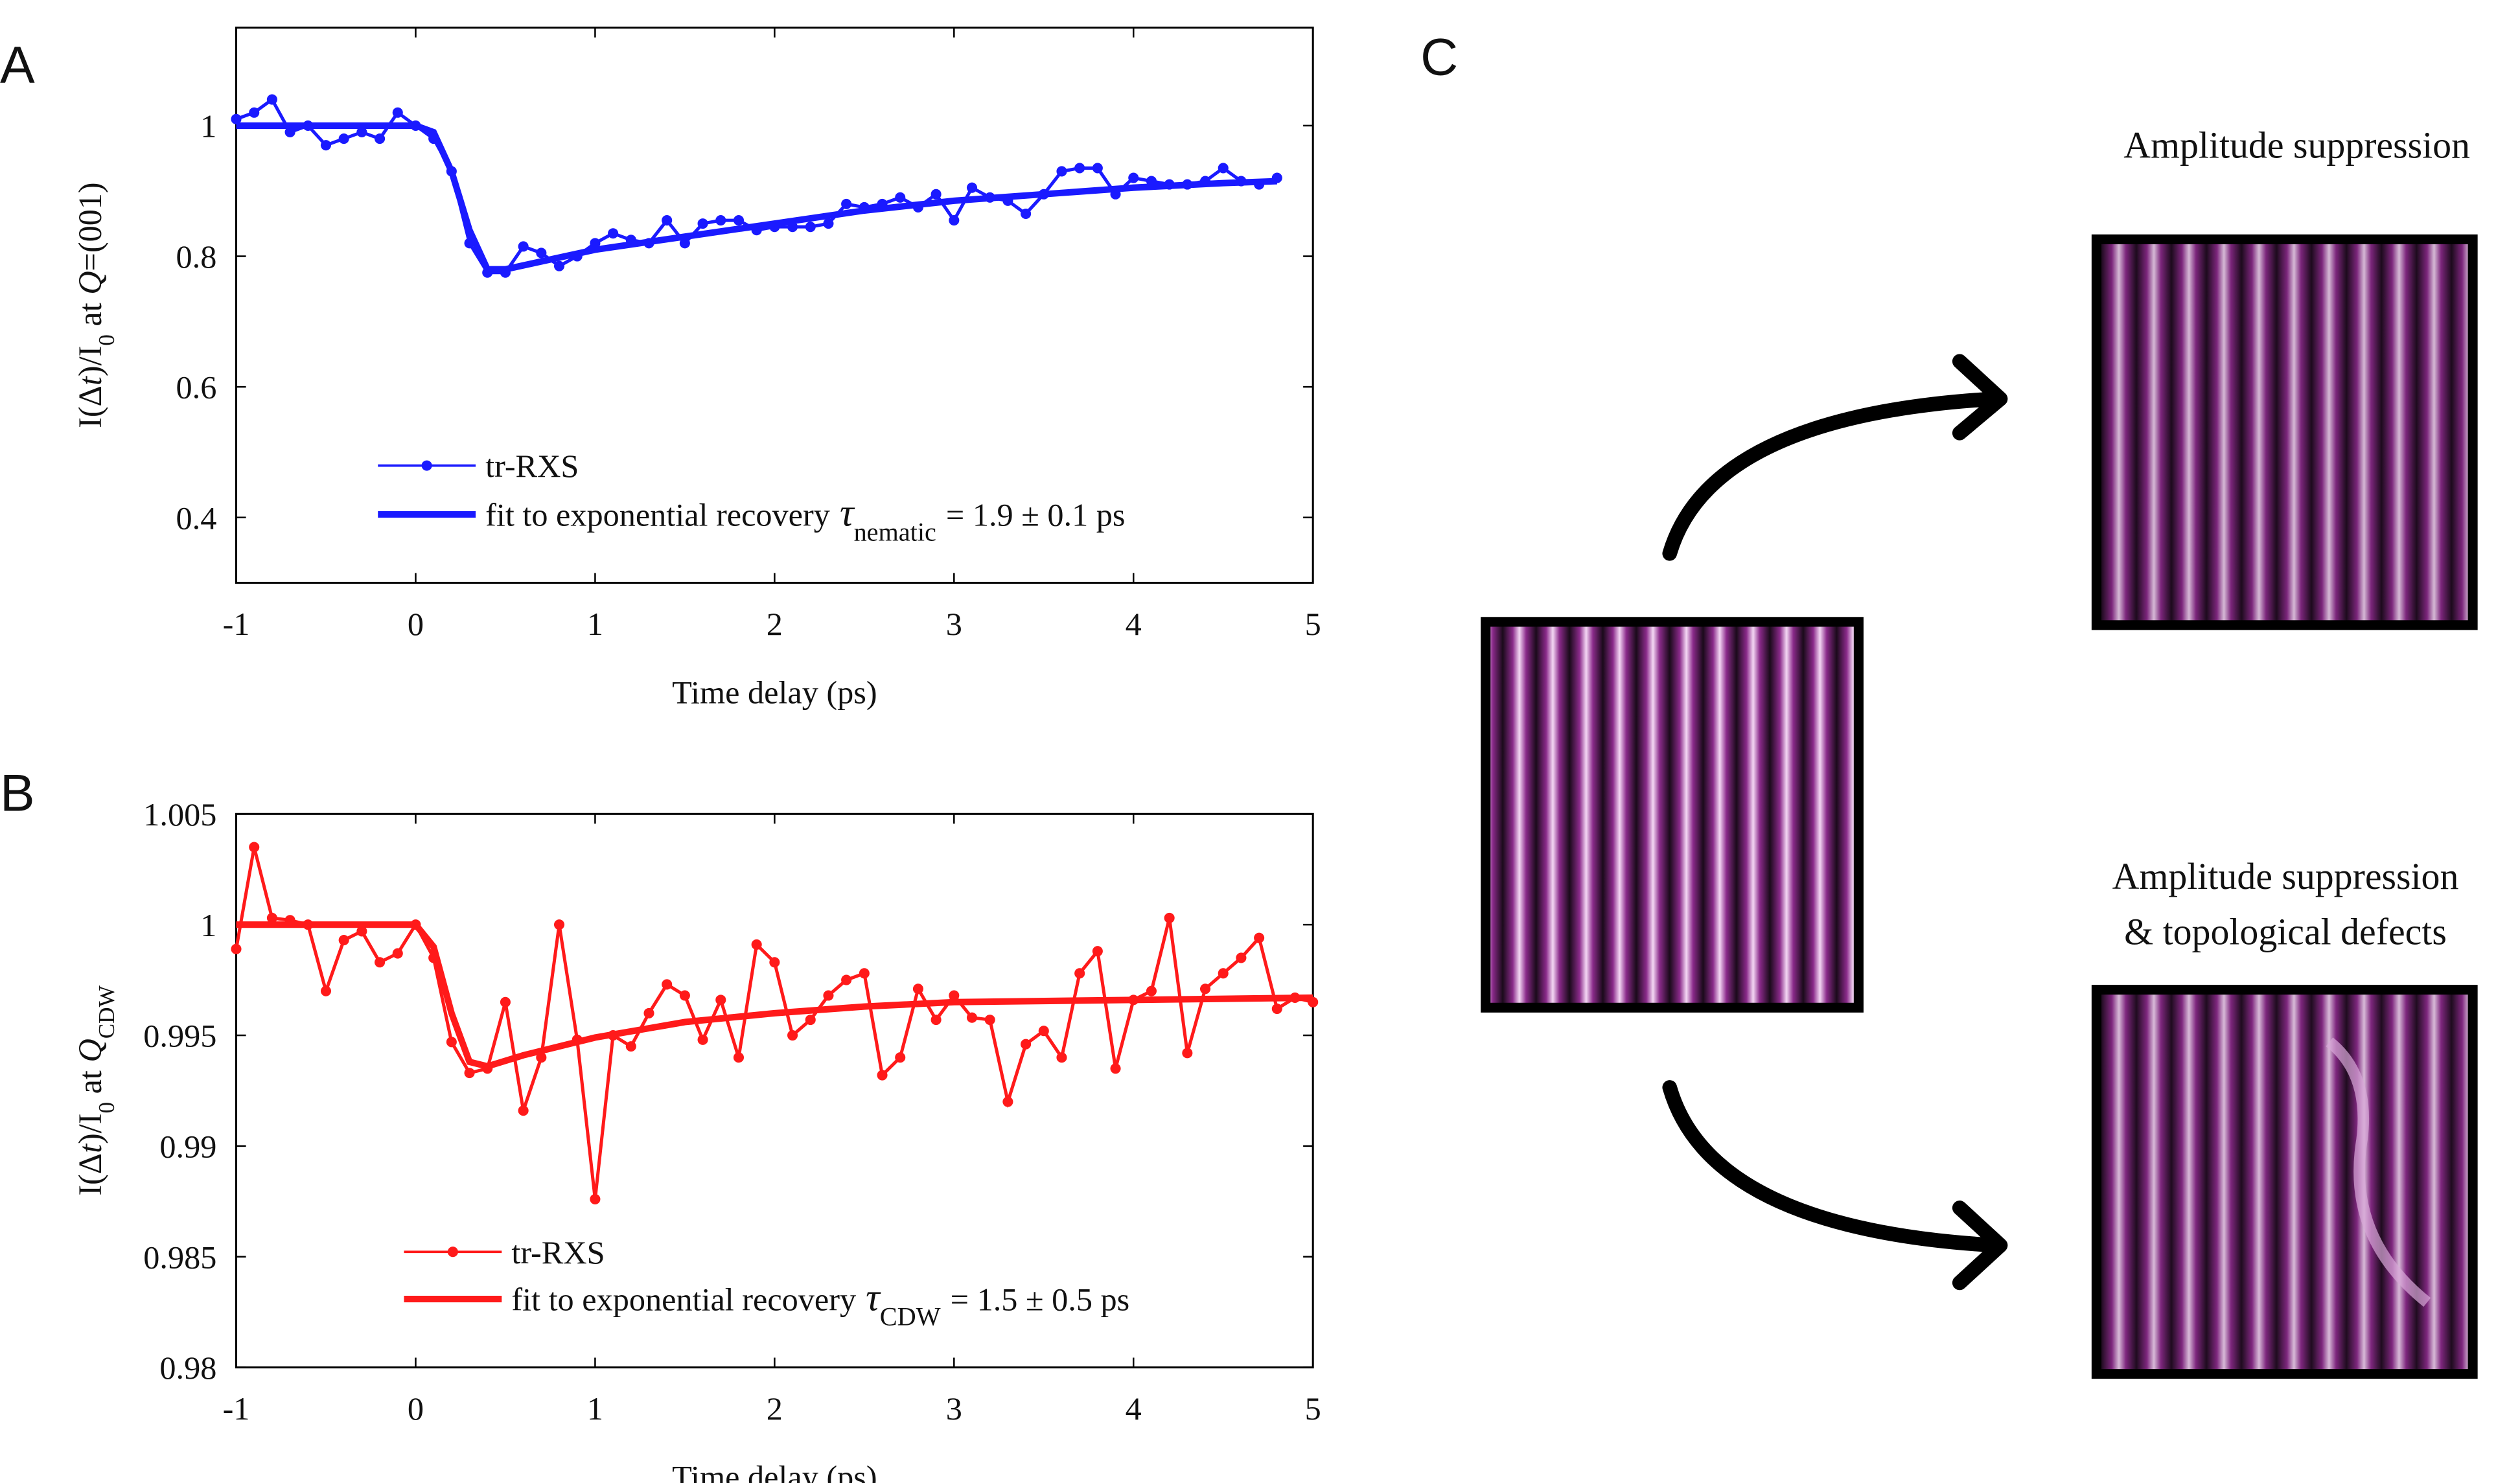  What do you see at coordinates (1439, 58) in the screenshot?
I see `panel-label: C` at bounding box center [1439, 58].